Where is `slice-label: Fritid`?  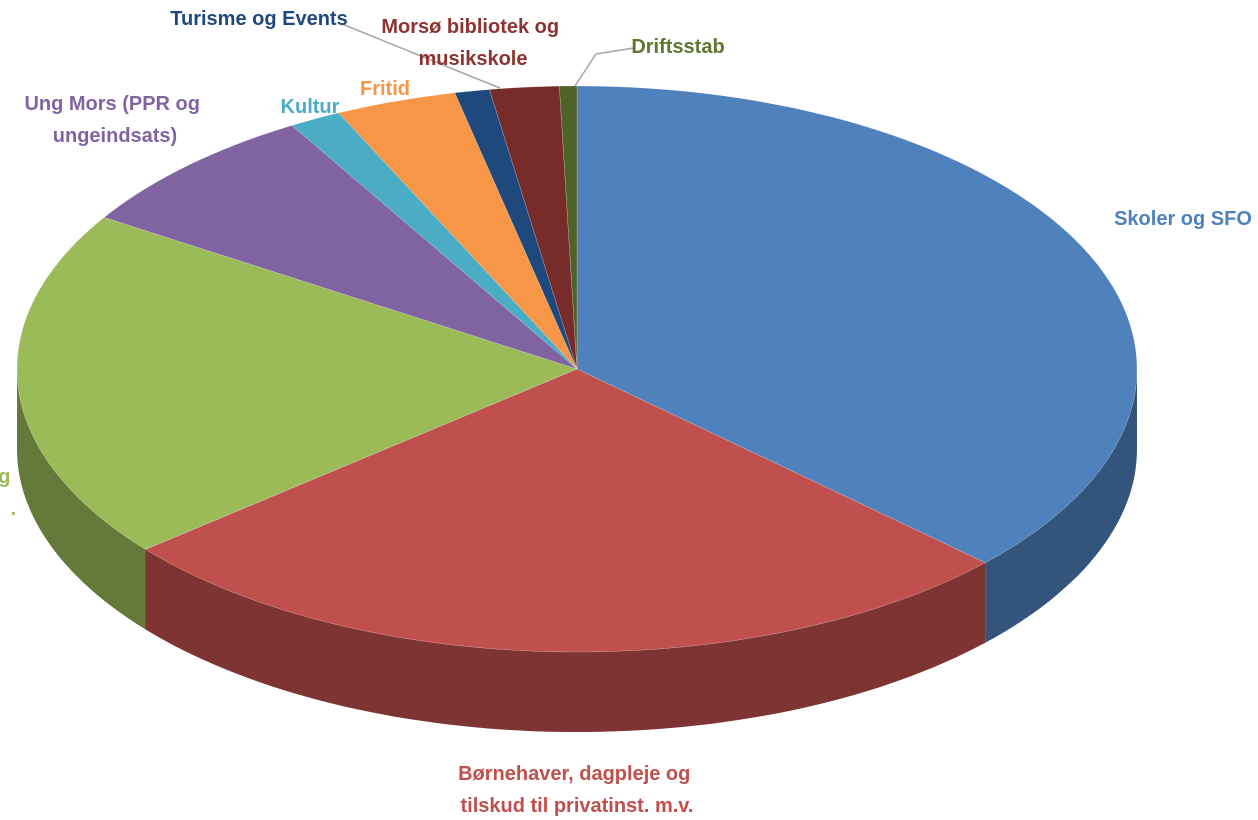 slice-label: Fritid is located at coordinates (385, 89).